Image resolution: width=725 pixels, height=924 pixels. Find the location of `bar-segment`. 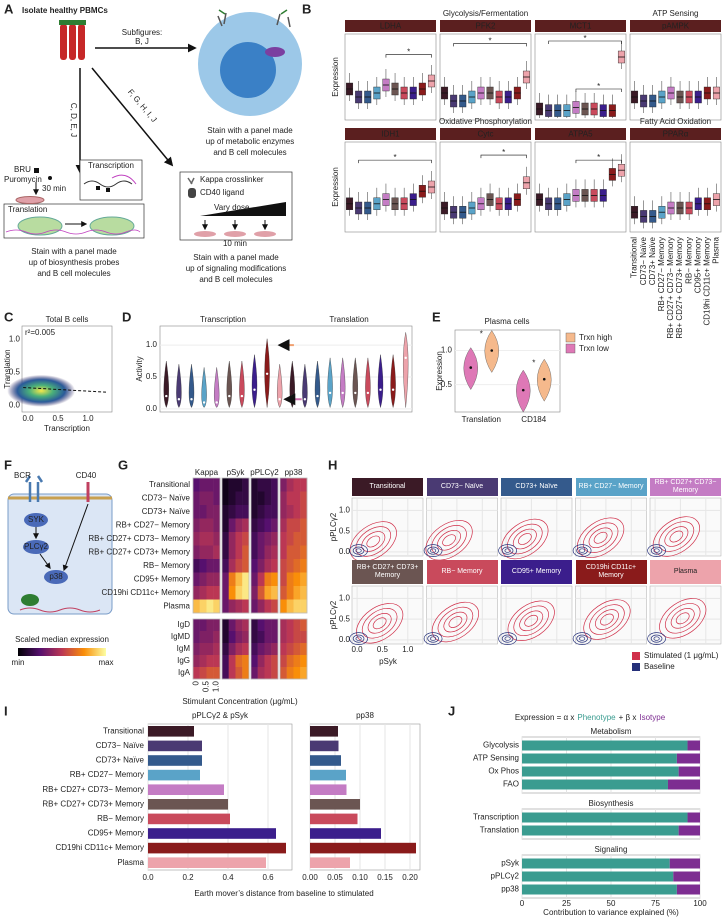

bar-segment is located at coordinates (693, 745).